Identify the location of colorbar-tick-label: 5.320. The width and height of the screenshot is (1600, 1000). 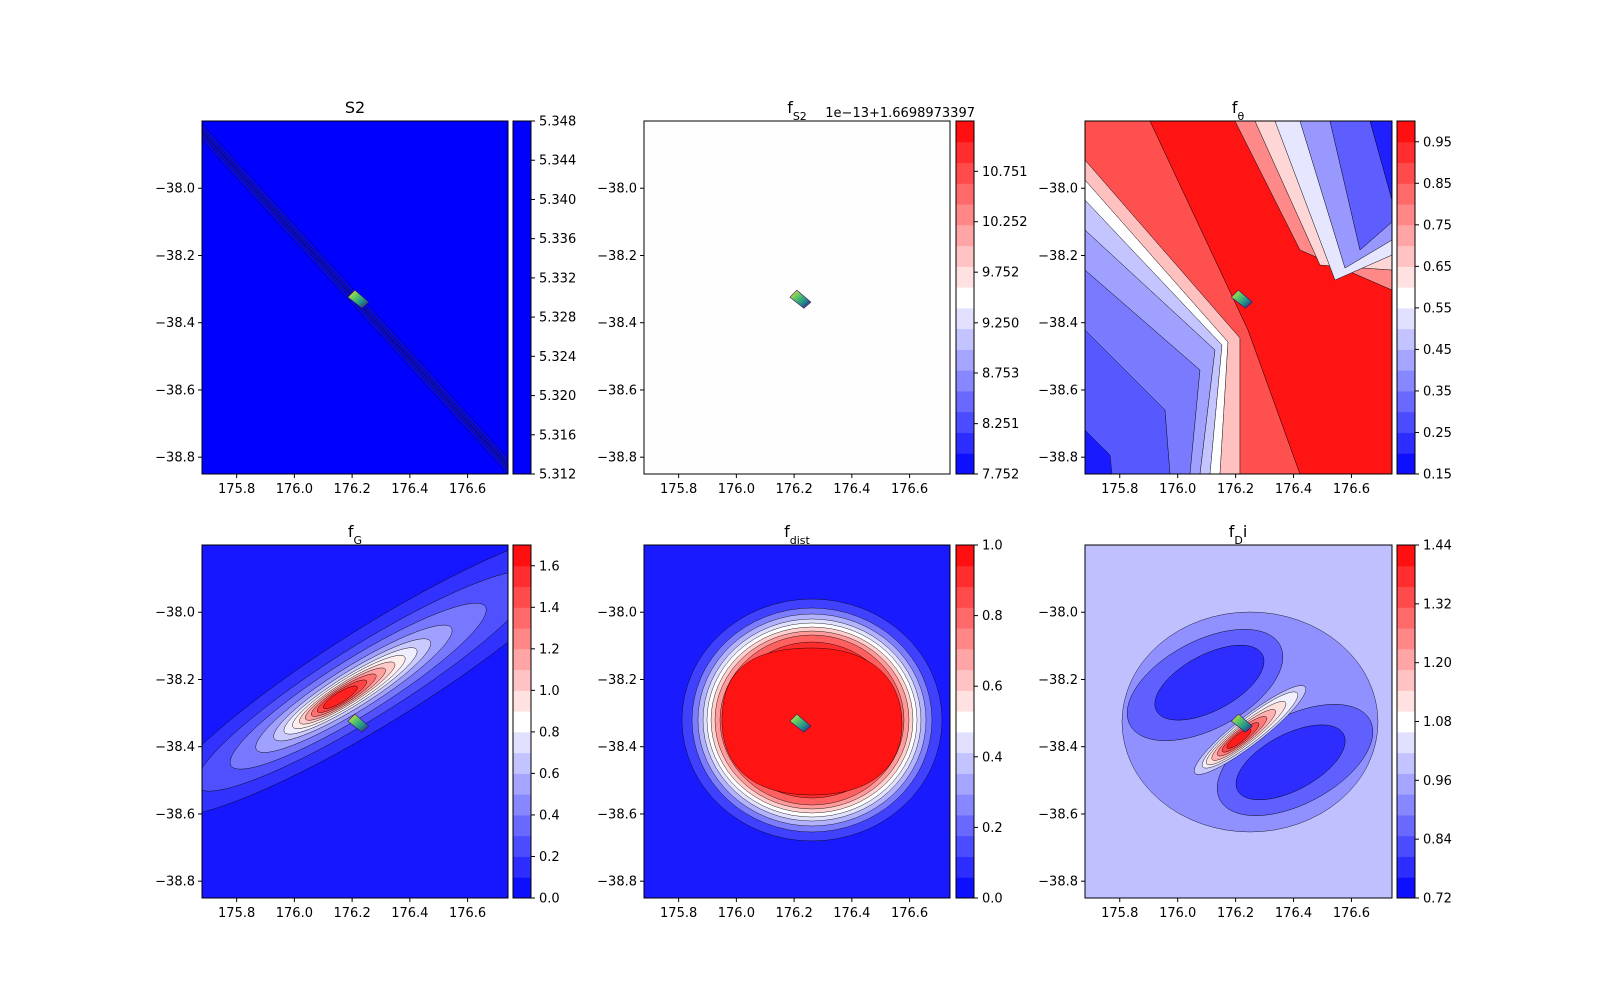
(557, 396).